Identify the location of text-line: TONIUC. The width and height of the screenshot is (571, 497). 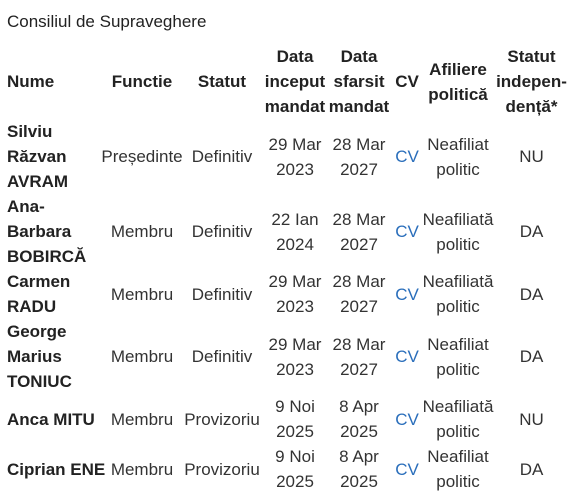
(39, 381).